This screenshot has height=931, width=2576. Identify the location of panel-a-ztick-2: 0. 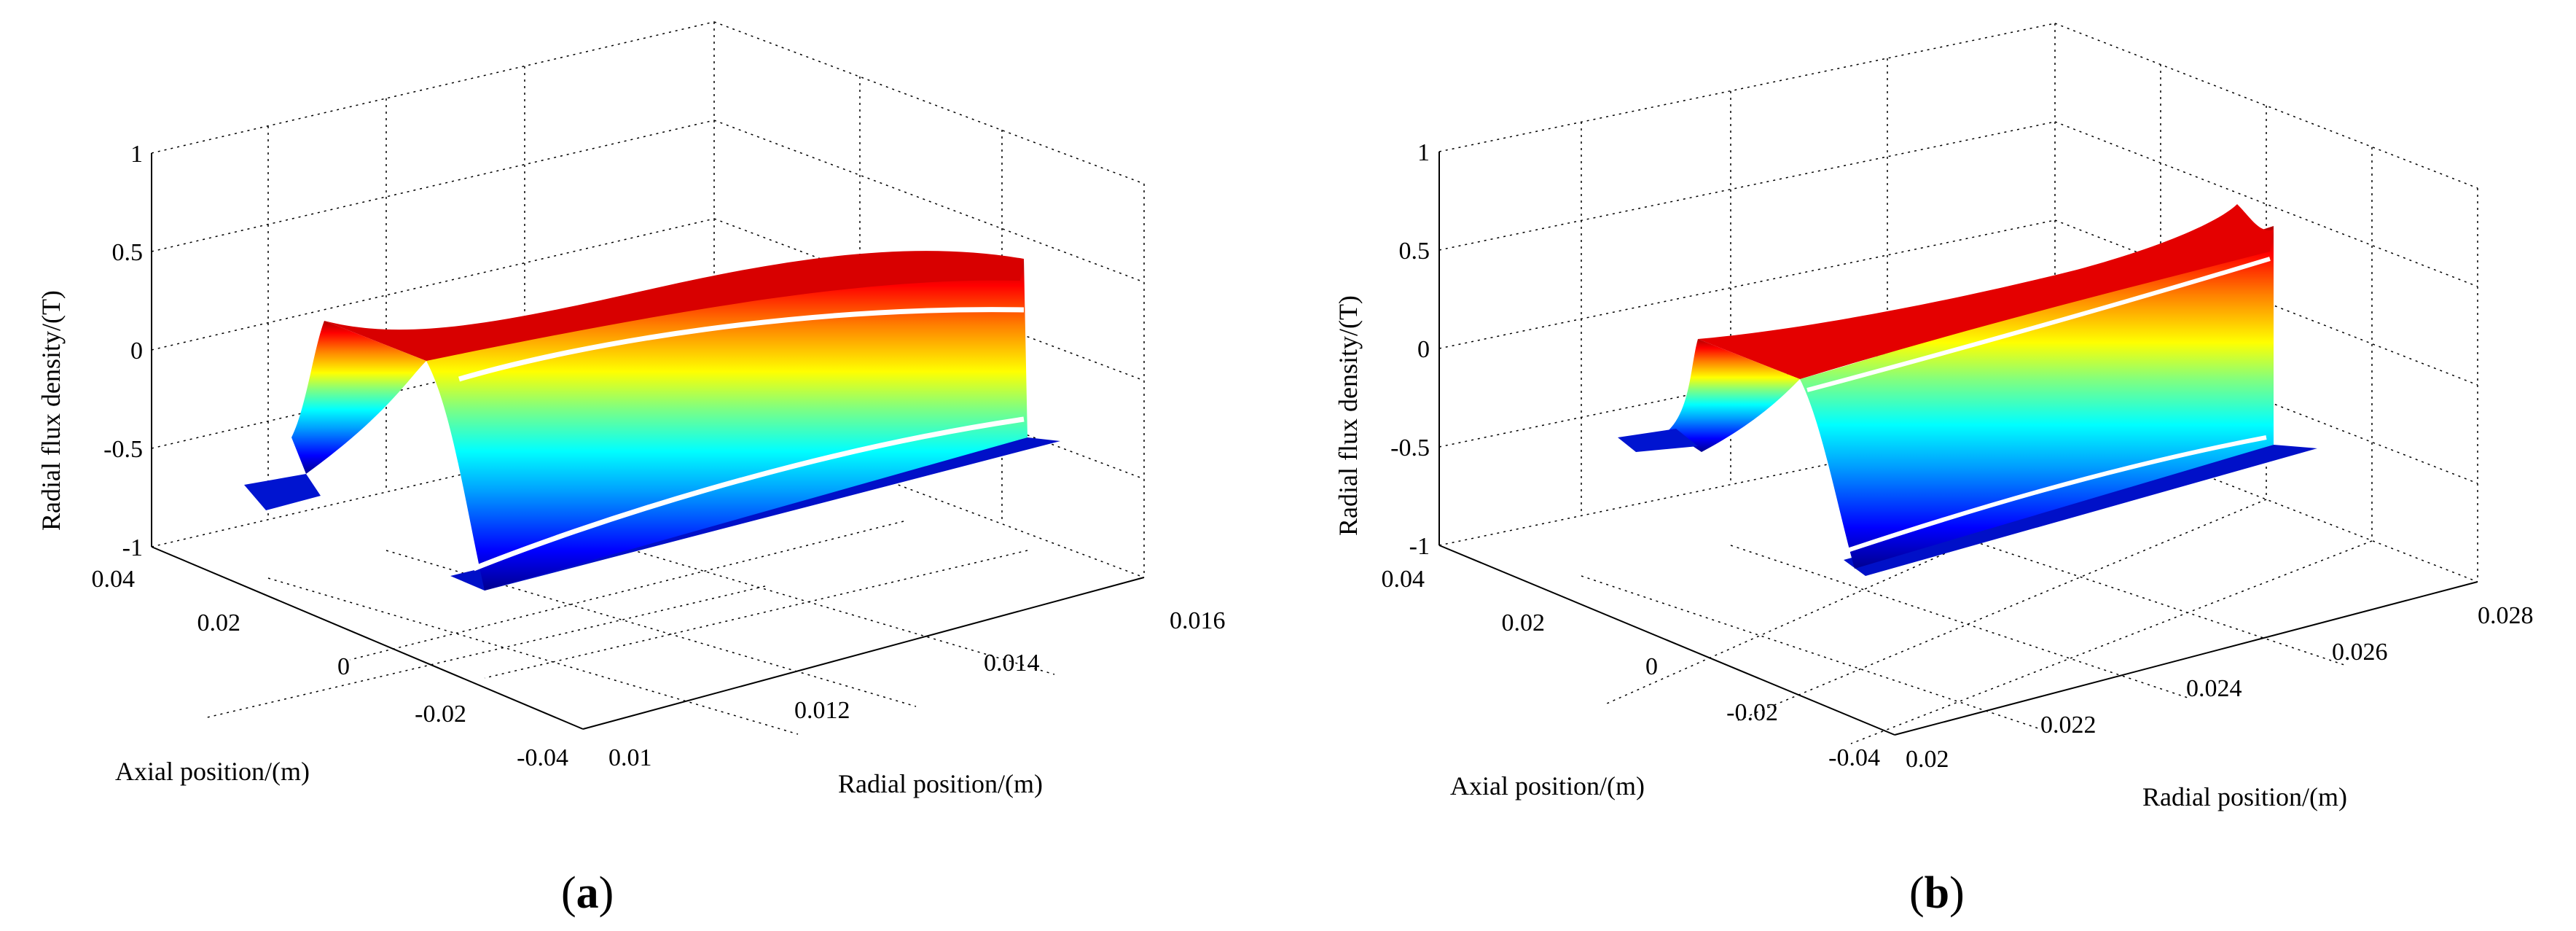
(136, 351).